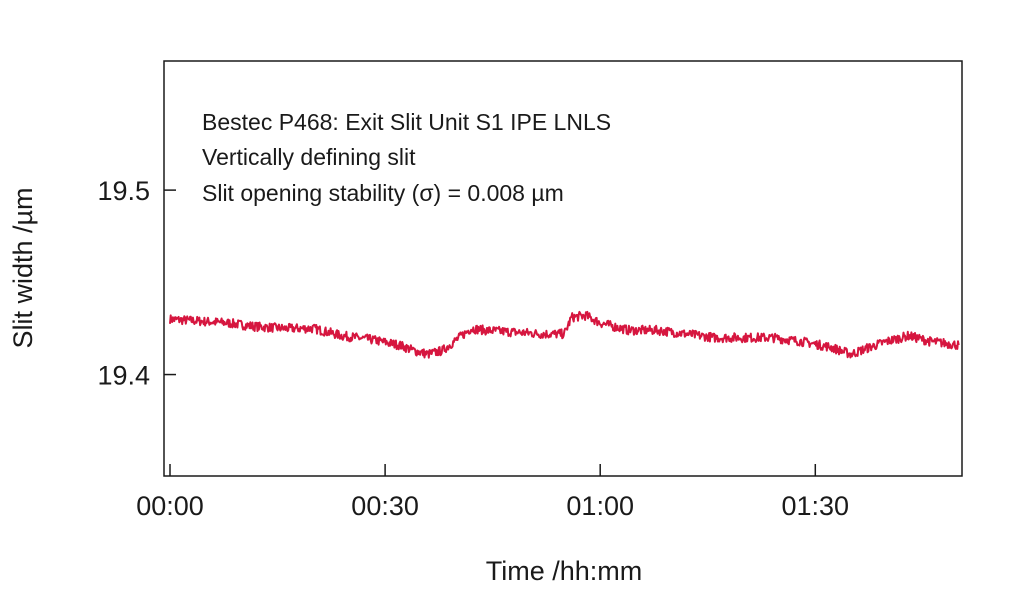 Image resolution: width=1024 pixels, height=589 pixels. What do you see at coordinates (816, 506) in the screenshot?
I see `x-tick-label: 01:30` at bounding box center [816, 506].